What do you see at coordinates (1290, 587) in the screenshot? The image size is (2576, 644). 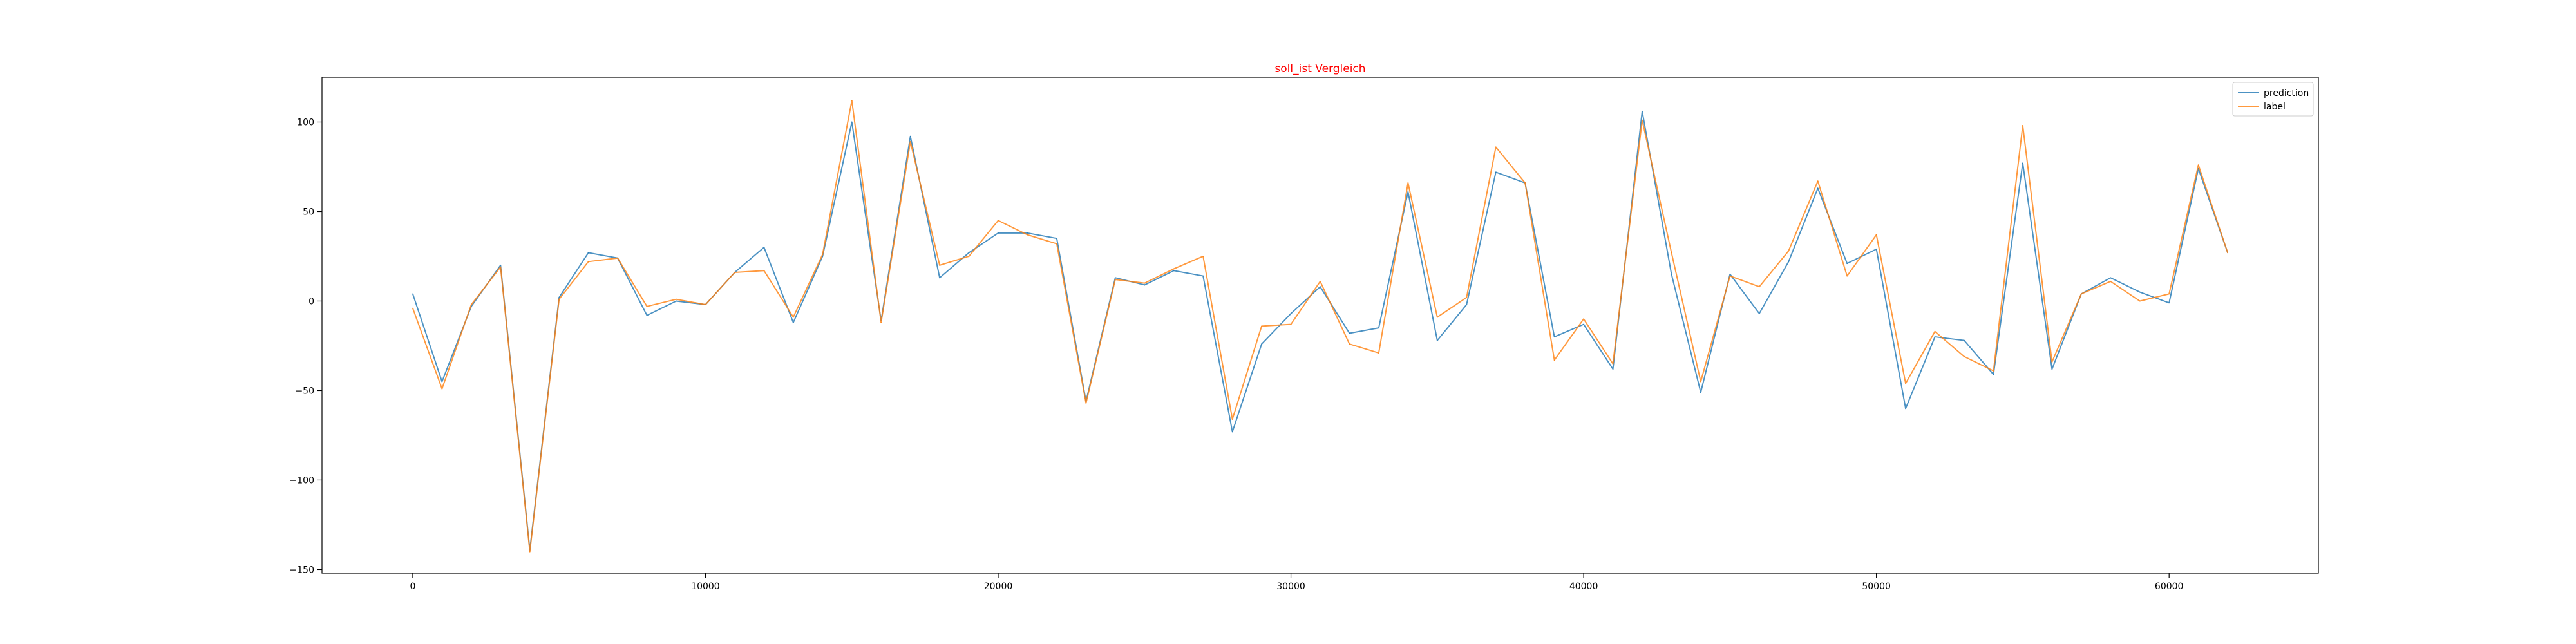 I see `x-tick-label: 30000` at bounding box center [1290, 587].